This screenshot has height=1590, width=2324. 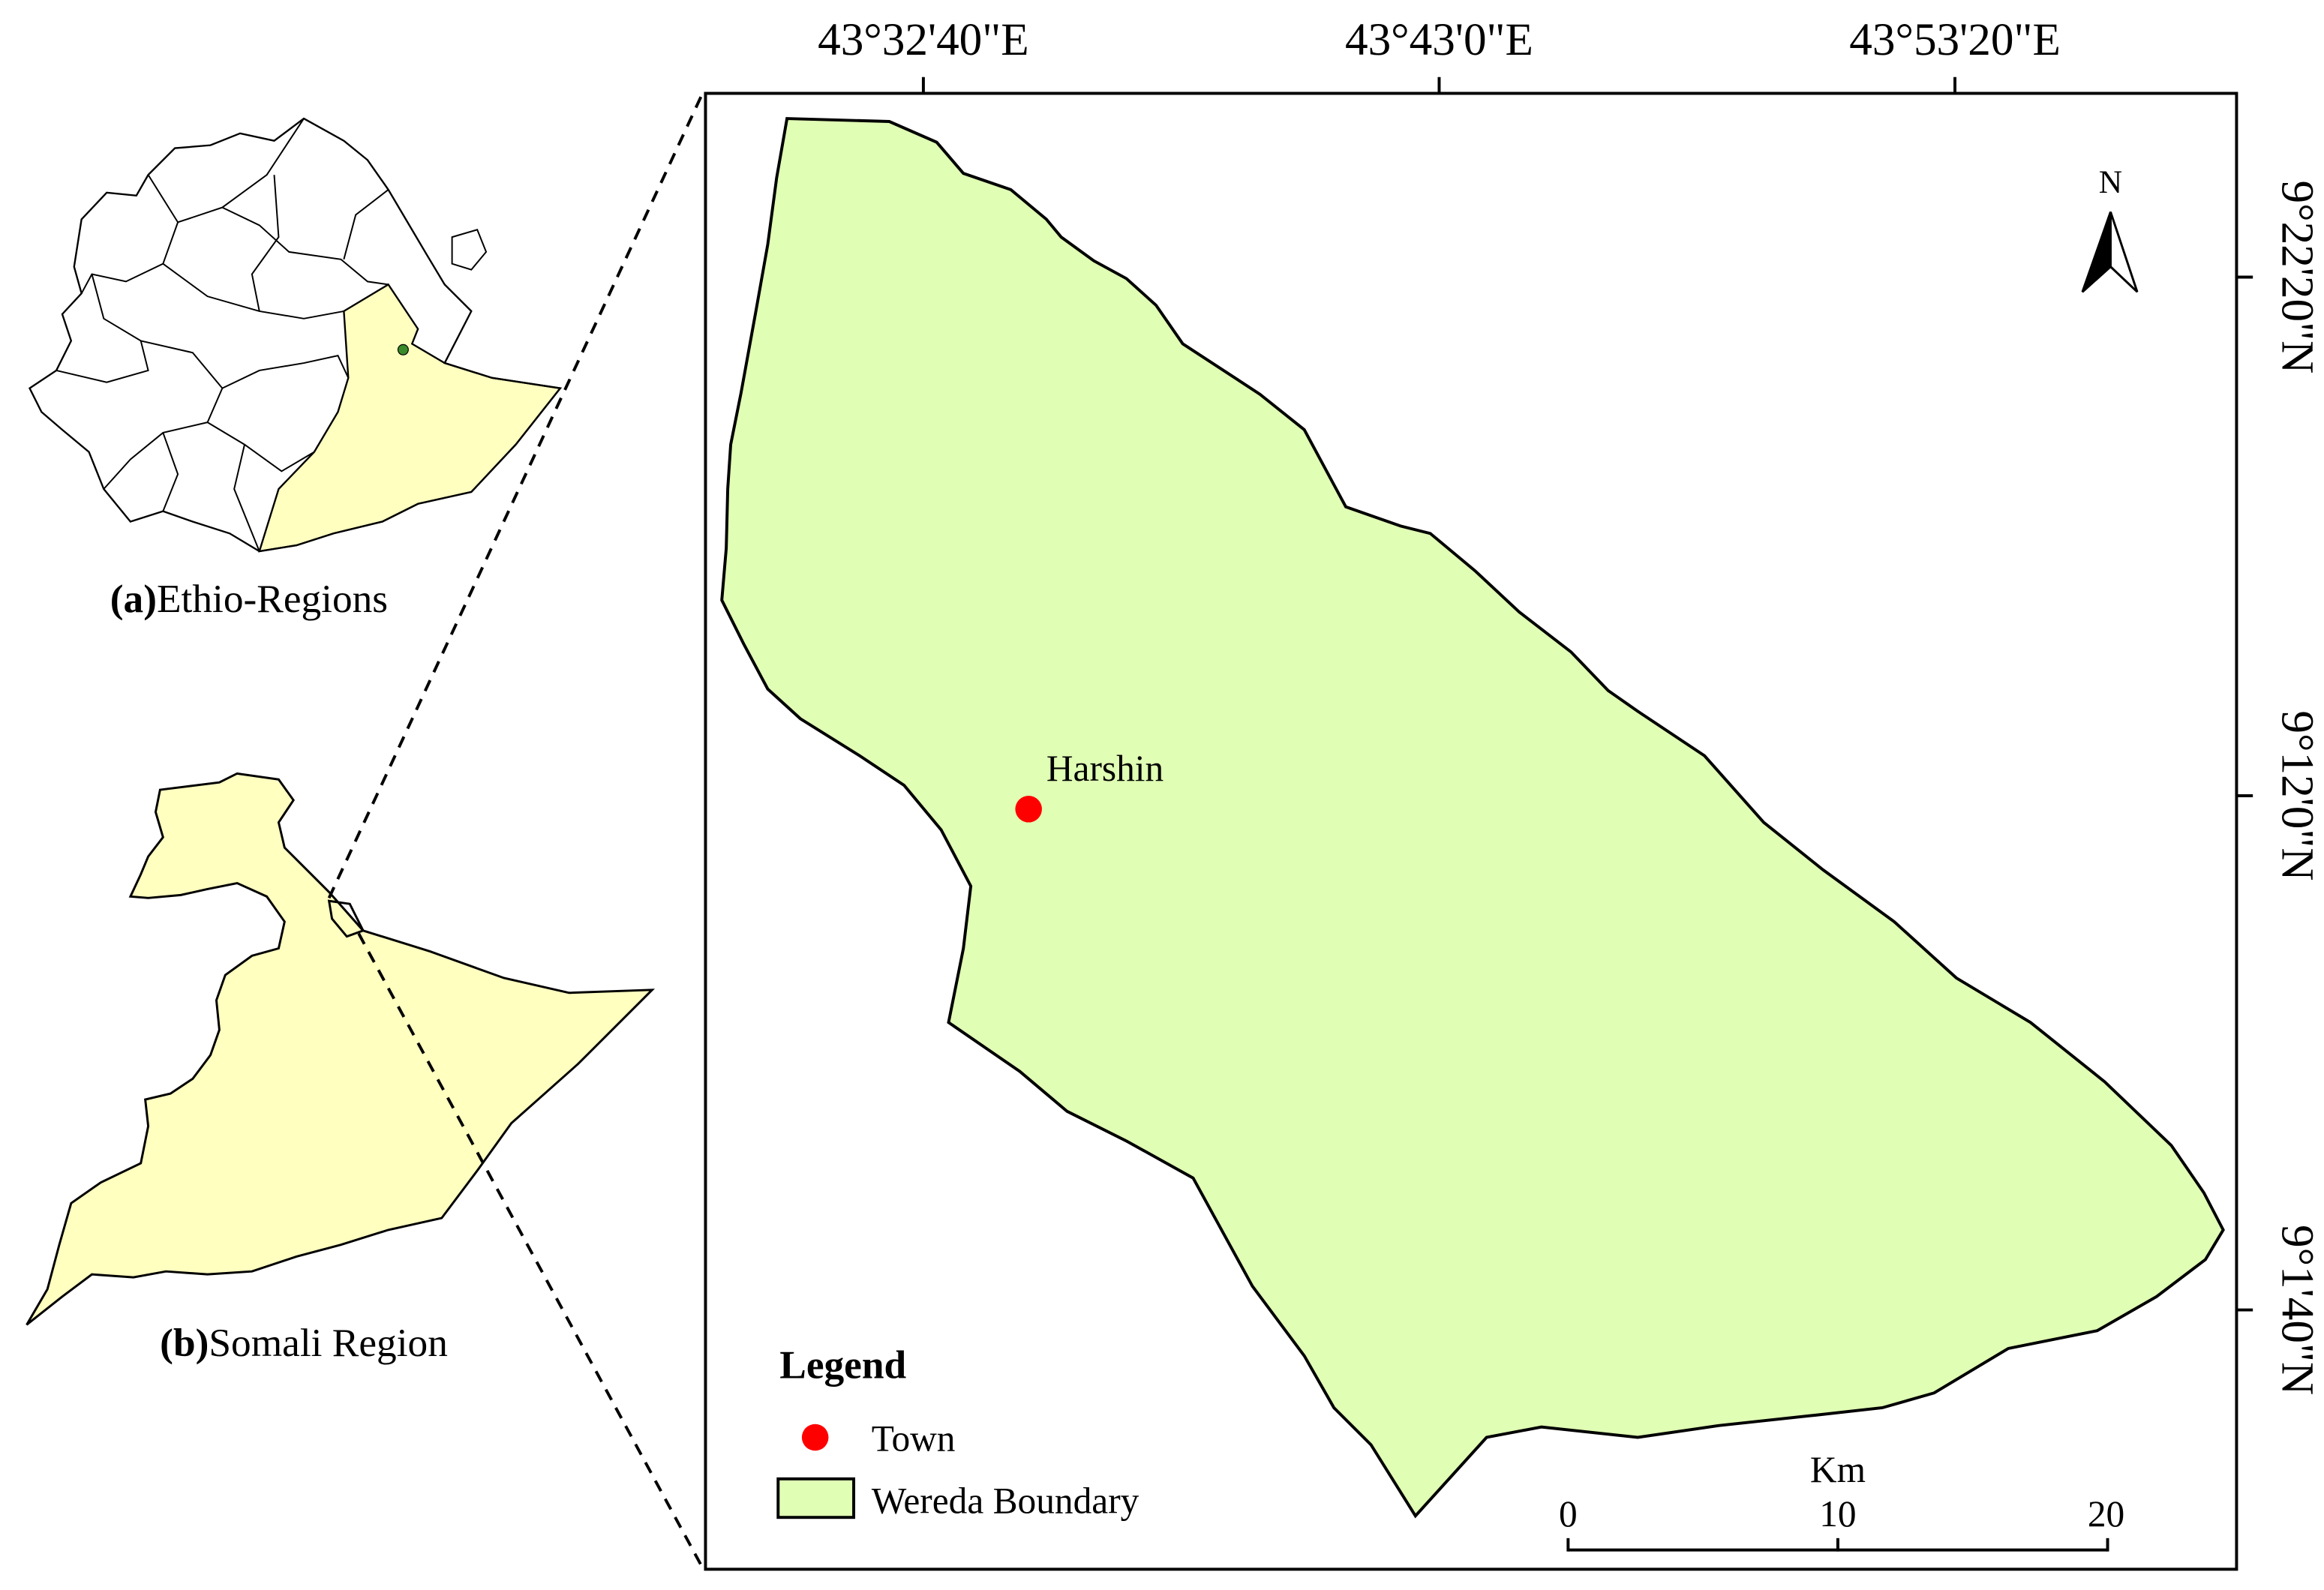 I want to click on scale-bar: Km 0 10 20, so click(x=1841, y=1500).